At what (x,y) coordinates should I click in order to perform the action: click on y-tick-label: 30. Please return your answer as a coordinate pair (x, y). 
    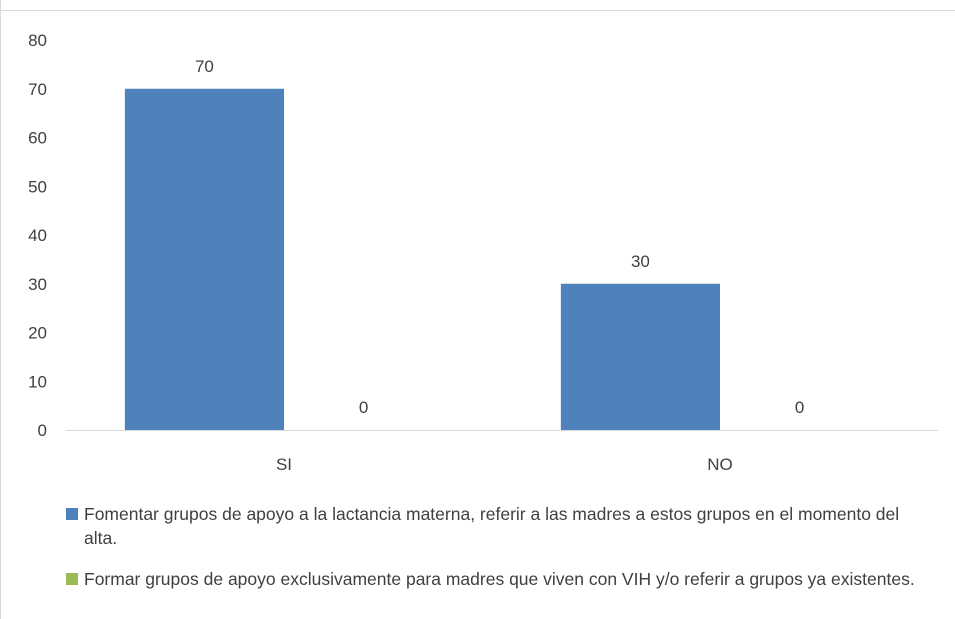
    Looking at the image, I should click on (37, 284).